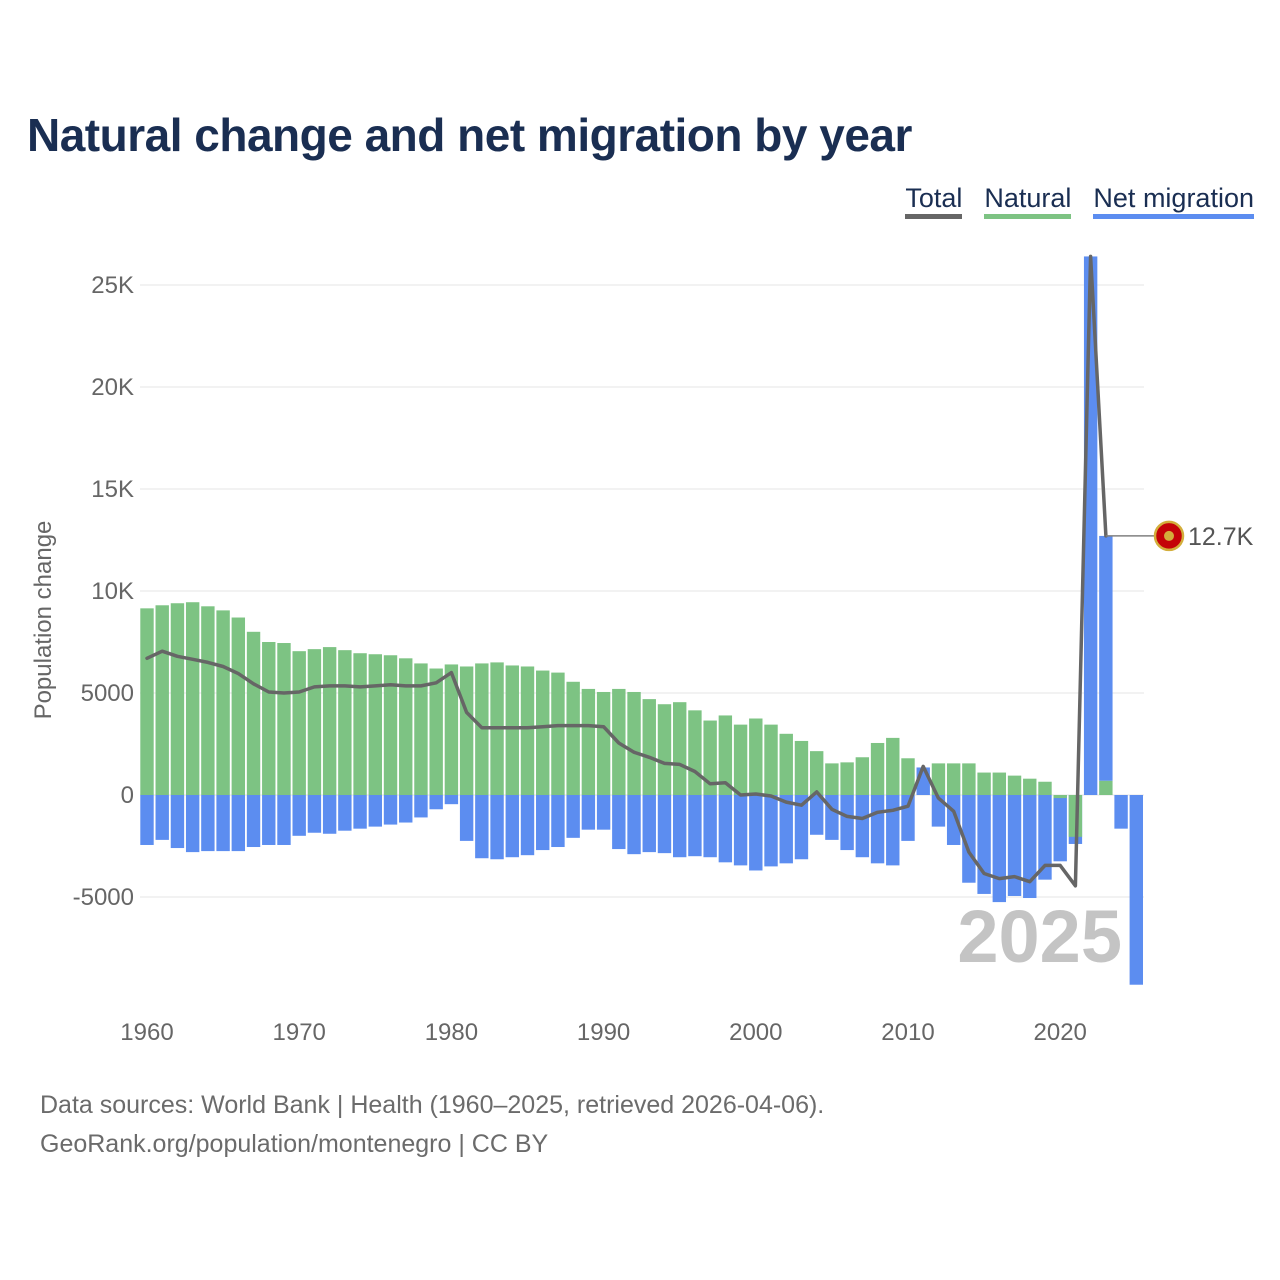 The image size is (1280, 1280). I want to click on chart-title: Natural change and net migration by year, so click(469, 135).